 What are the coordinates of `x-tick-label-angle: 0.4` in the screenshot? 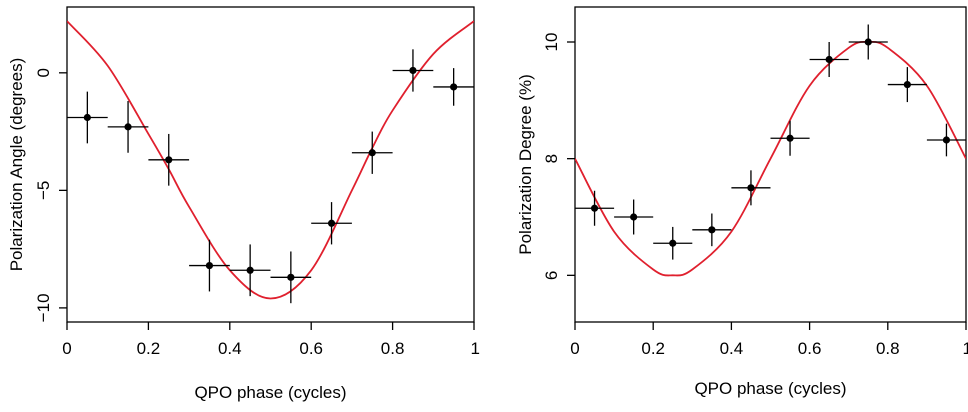 It's located at (230, 348).